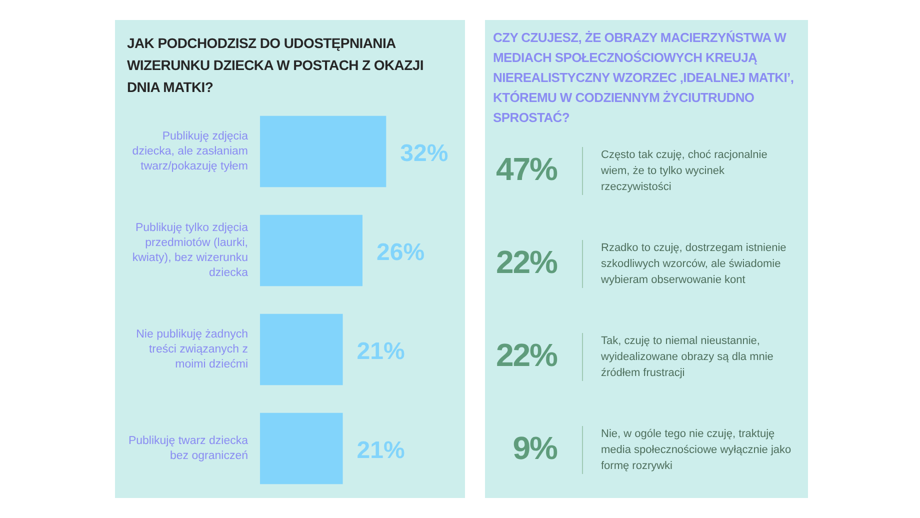 Image resolution: width=920 pixels, height=518 pixels. Describe the element at coordinates (689, 357) in the screenshot. I see `category-label: Tak, czuję to niemal nieustannie, wyidealizowane obrazy są dla mnie źródłem frustracji` at that location.